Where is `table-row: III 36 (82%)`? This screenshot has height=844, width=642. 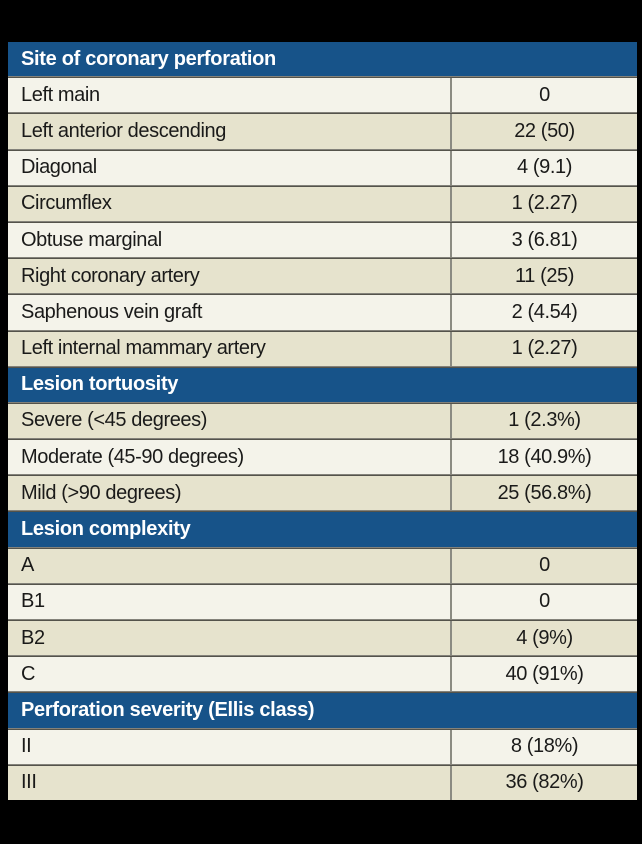
table-row: III 36 (82%) is located at coordinates (322, 782).